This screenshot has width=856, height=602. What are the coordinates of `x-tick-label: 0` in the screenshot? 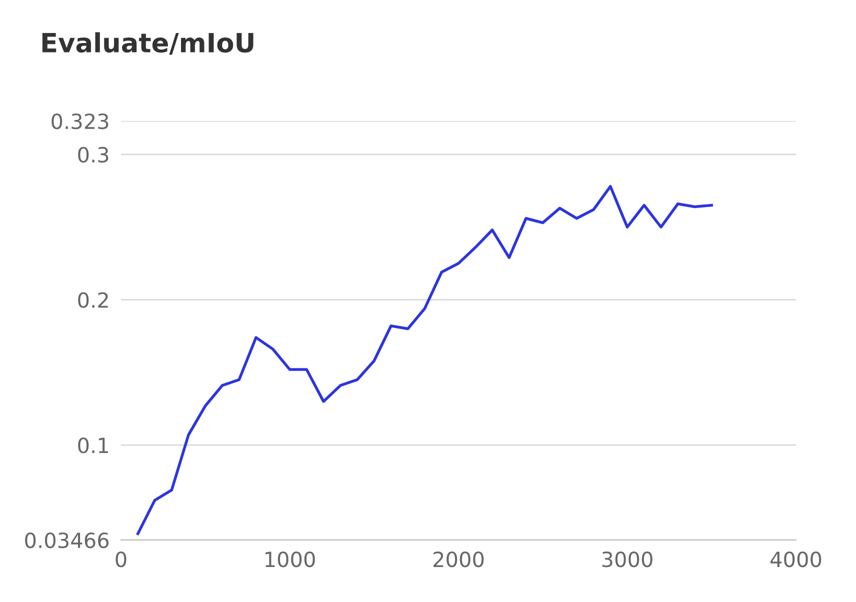 It's located at (121, 559).